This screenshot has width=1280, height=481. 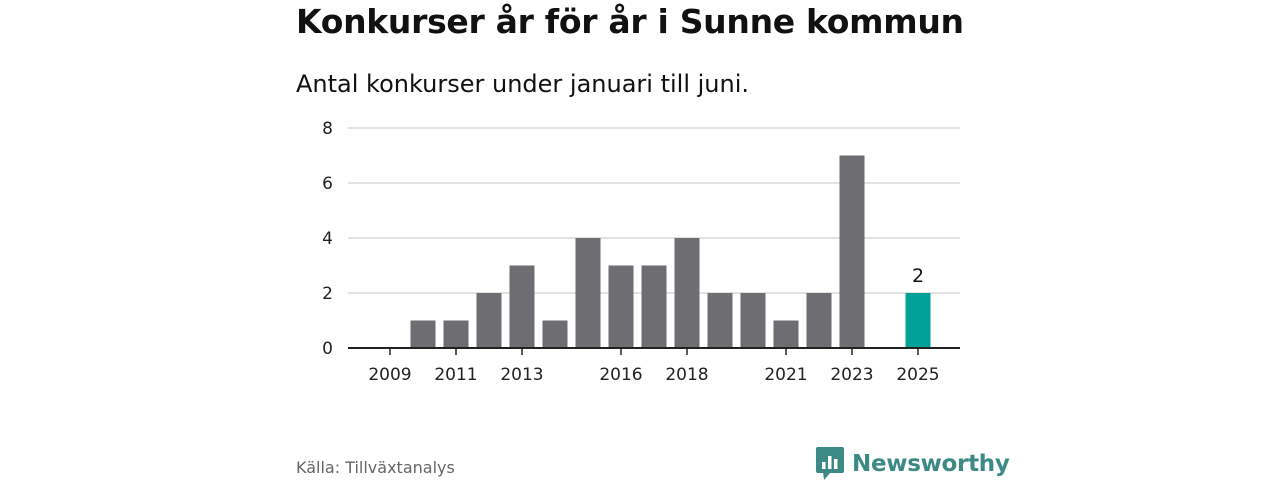 I want to click on bar-chart-speech-bubble-icon, so click(x=830, y=463).